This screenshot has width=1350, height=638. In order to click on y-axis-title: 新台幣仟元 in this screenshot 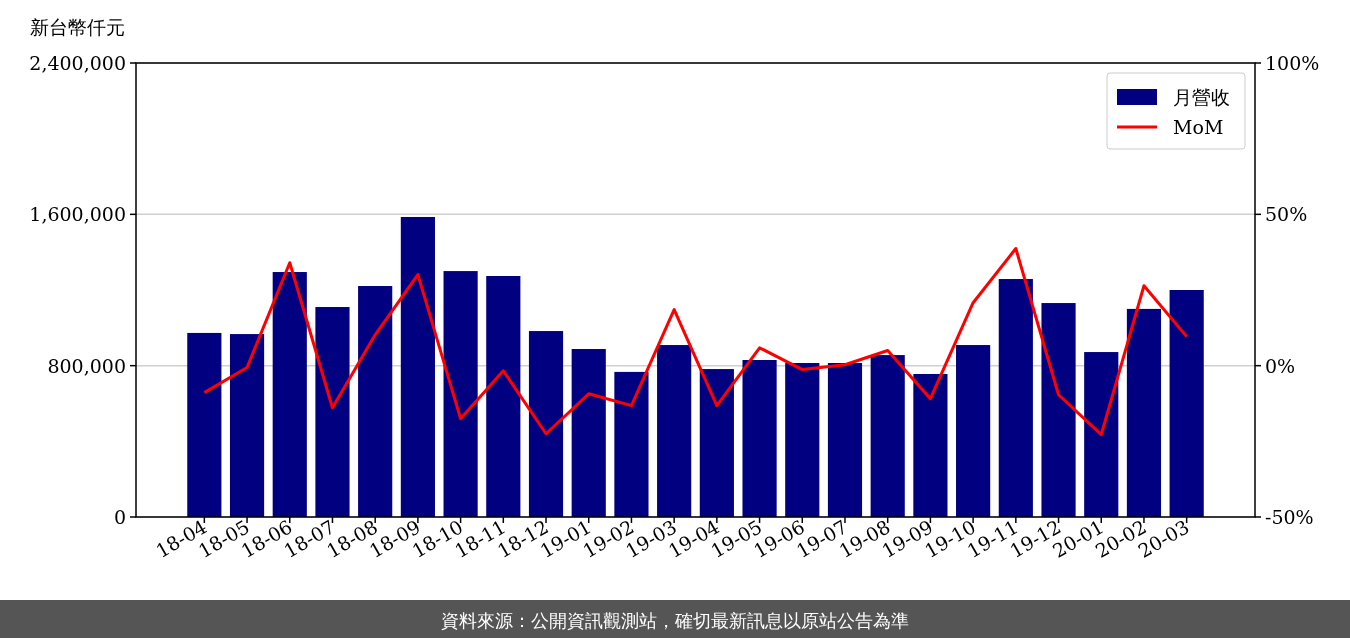, I will do `click(77, 27)`.